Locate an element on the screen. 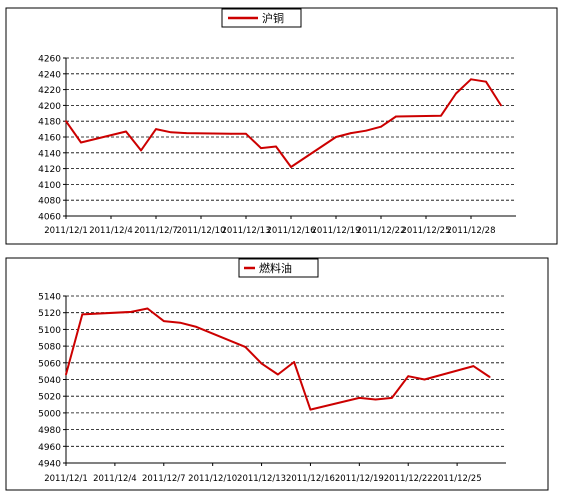 This screenshot has width=583, height=502. y-tick-label: 5080 is located at coordinates (49, 348).